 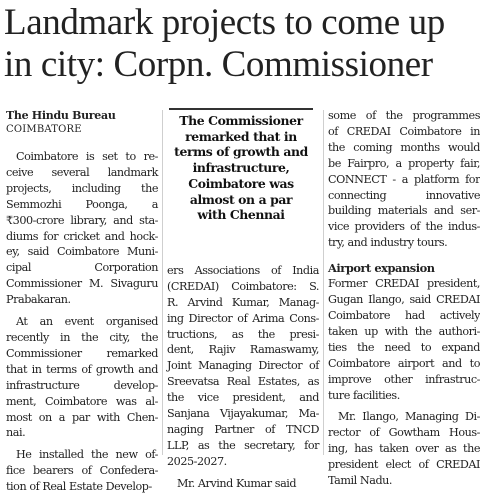 I want to click on text-line: Joint Managing Director of, so click(x=243, y=366).